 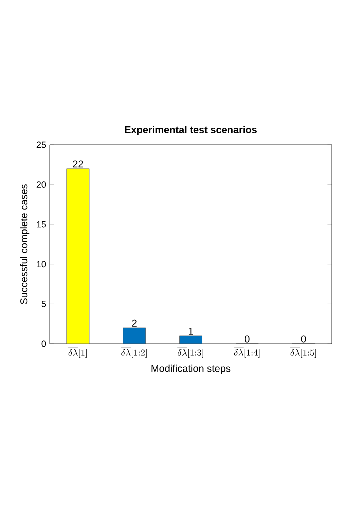 I want to click on data-label: 1, so click(x=191, y=331).